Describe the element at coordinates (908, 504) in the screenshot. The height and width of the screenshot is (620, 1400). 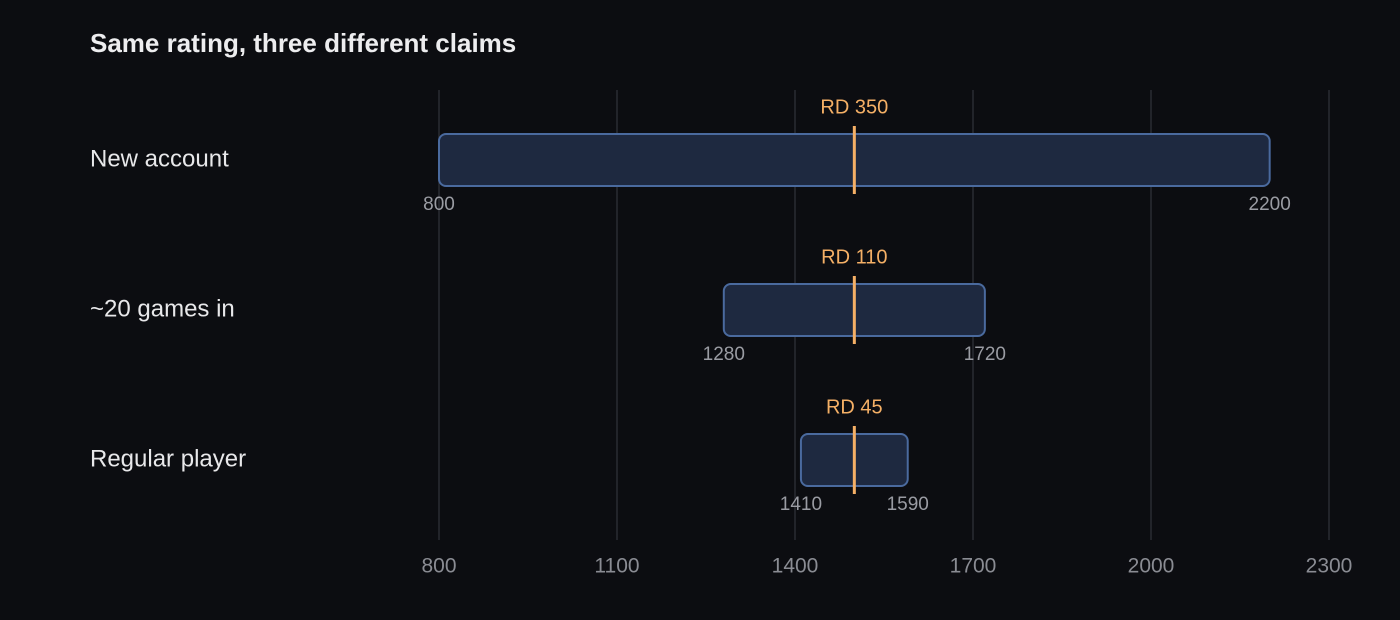
I see `high-label: 1590` at that location.